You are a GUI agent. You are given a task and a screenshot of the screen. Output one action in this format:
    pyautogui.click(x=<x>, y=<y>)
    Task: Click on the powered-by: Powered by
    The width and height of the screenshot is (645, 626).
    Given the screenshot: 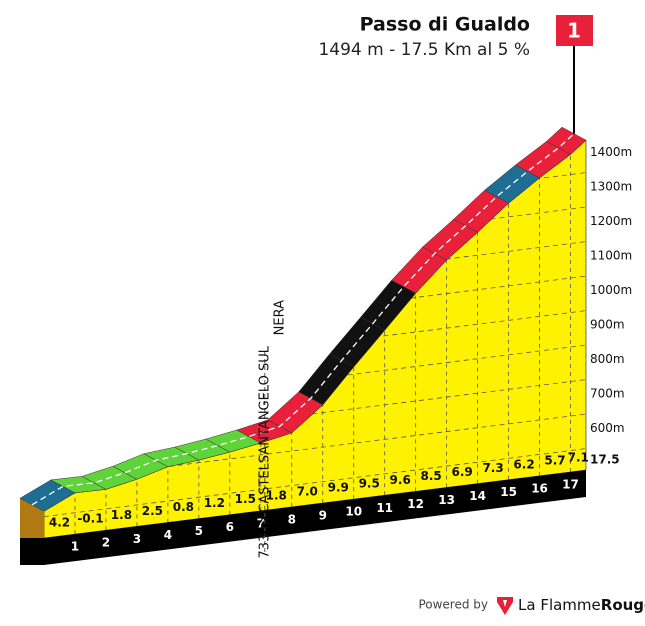 What is the action you would take?
    pyautogui.click(x=453, y=605)
    